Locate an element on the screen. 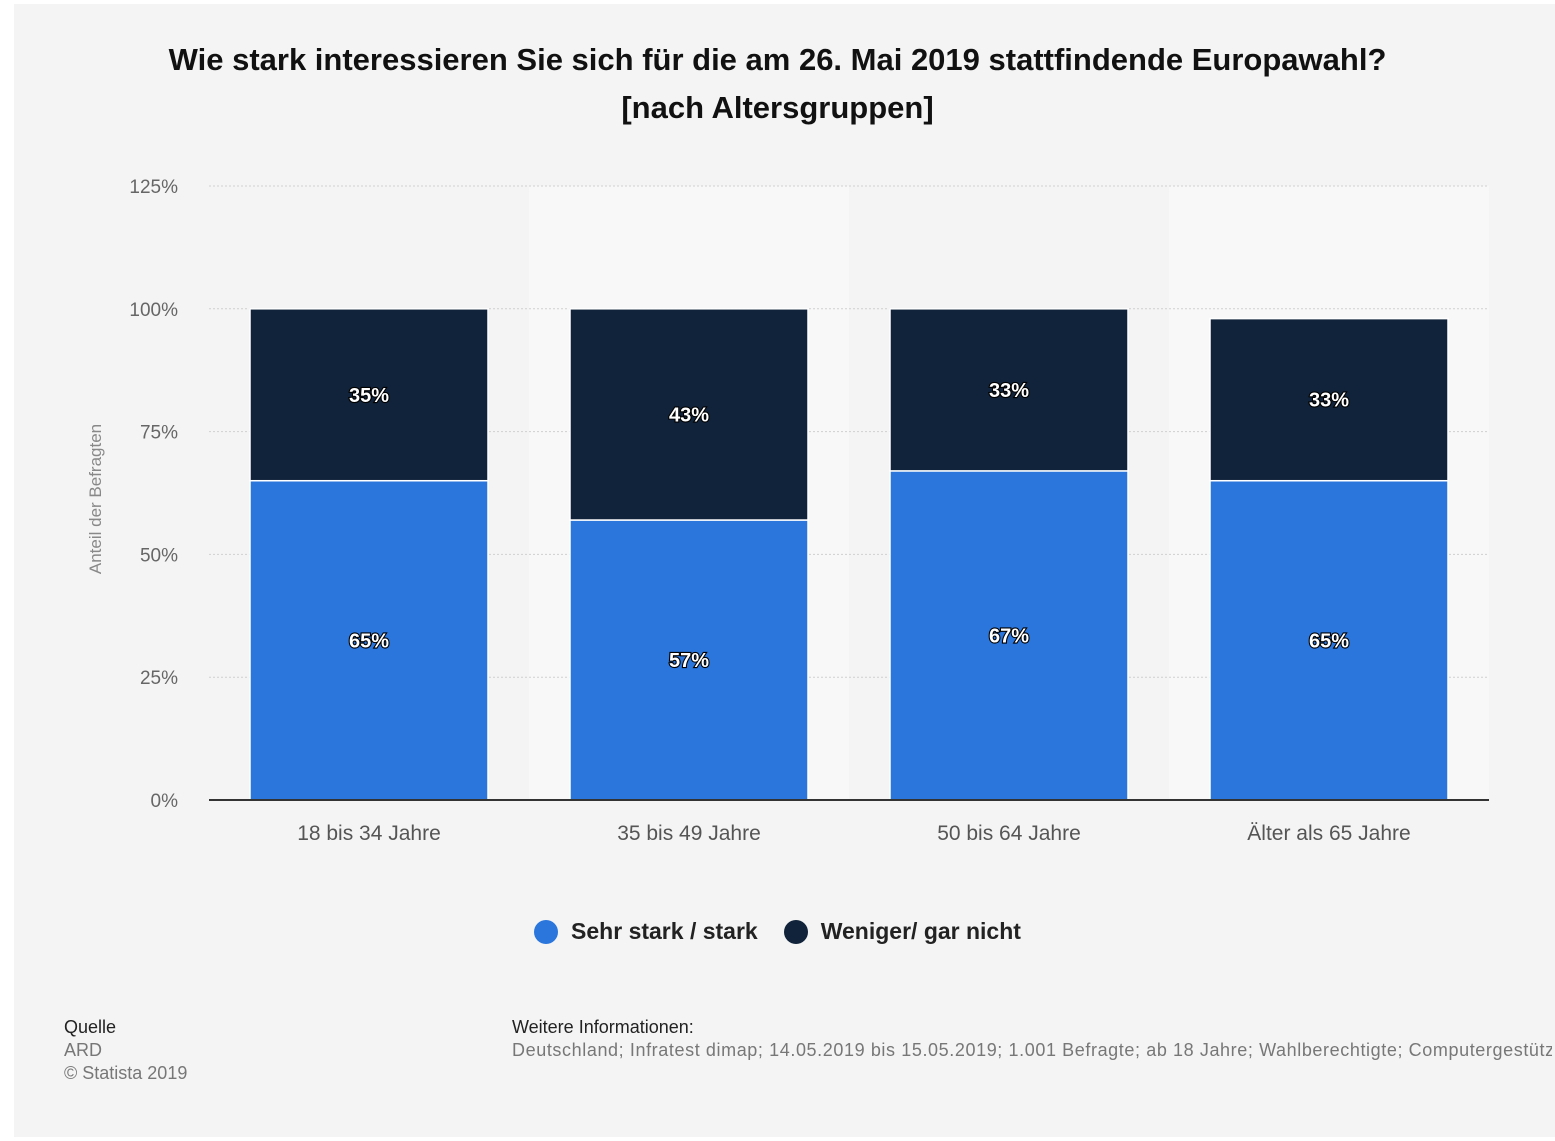 Image resolution: width=1555 pixels, height=1141 pixels. data-label: 43% is located at coordinates (689, 415).